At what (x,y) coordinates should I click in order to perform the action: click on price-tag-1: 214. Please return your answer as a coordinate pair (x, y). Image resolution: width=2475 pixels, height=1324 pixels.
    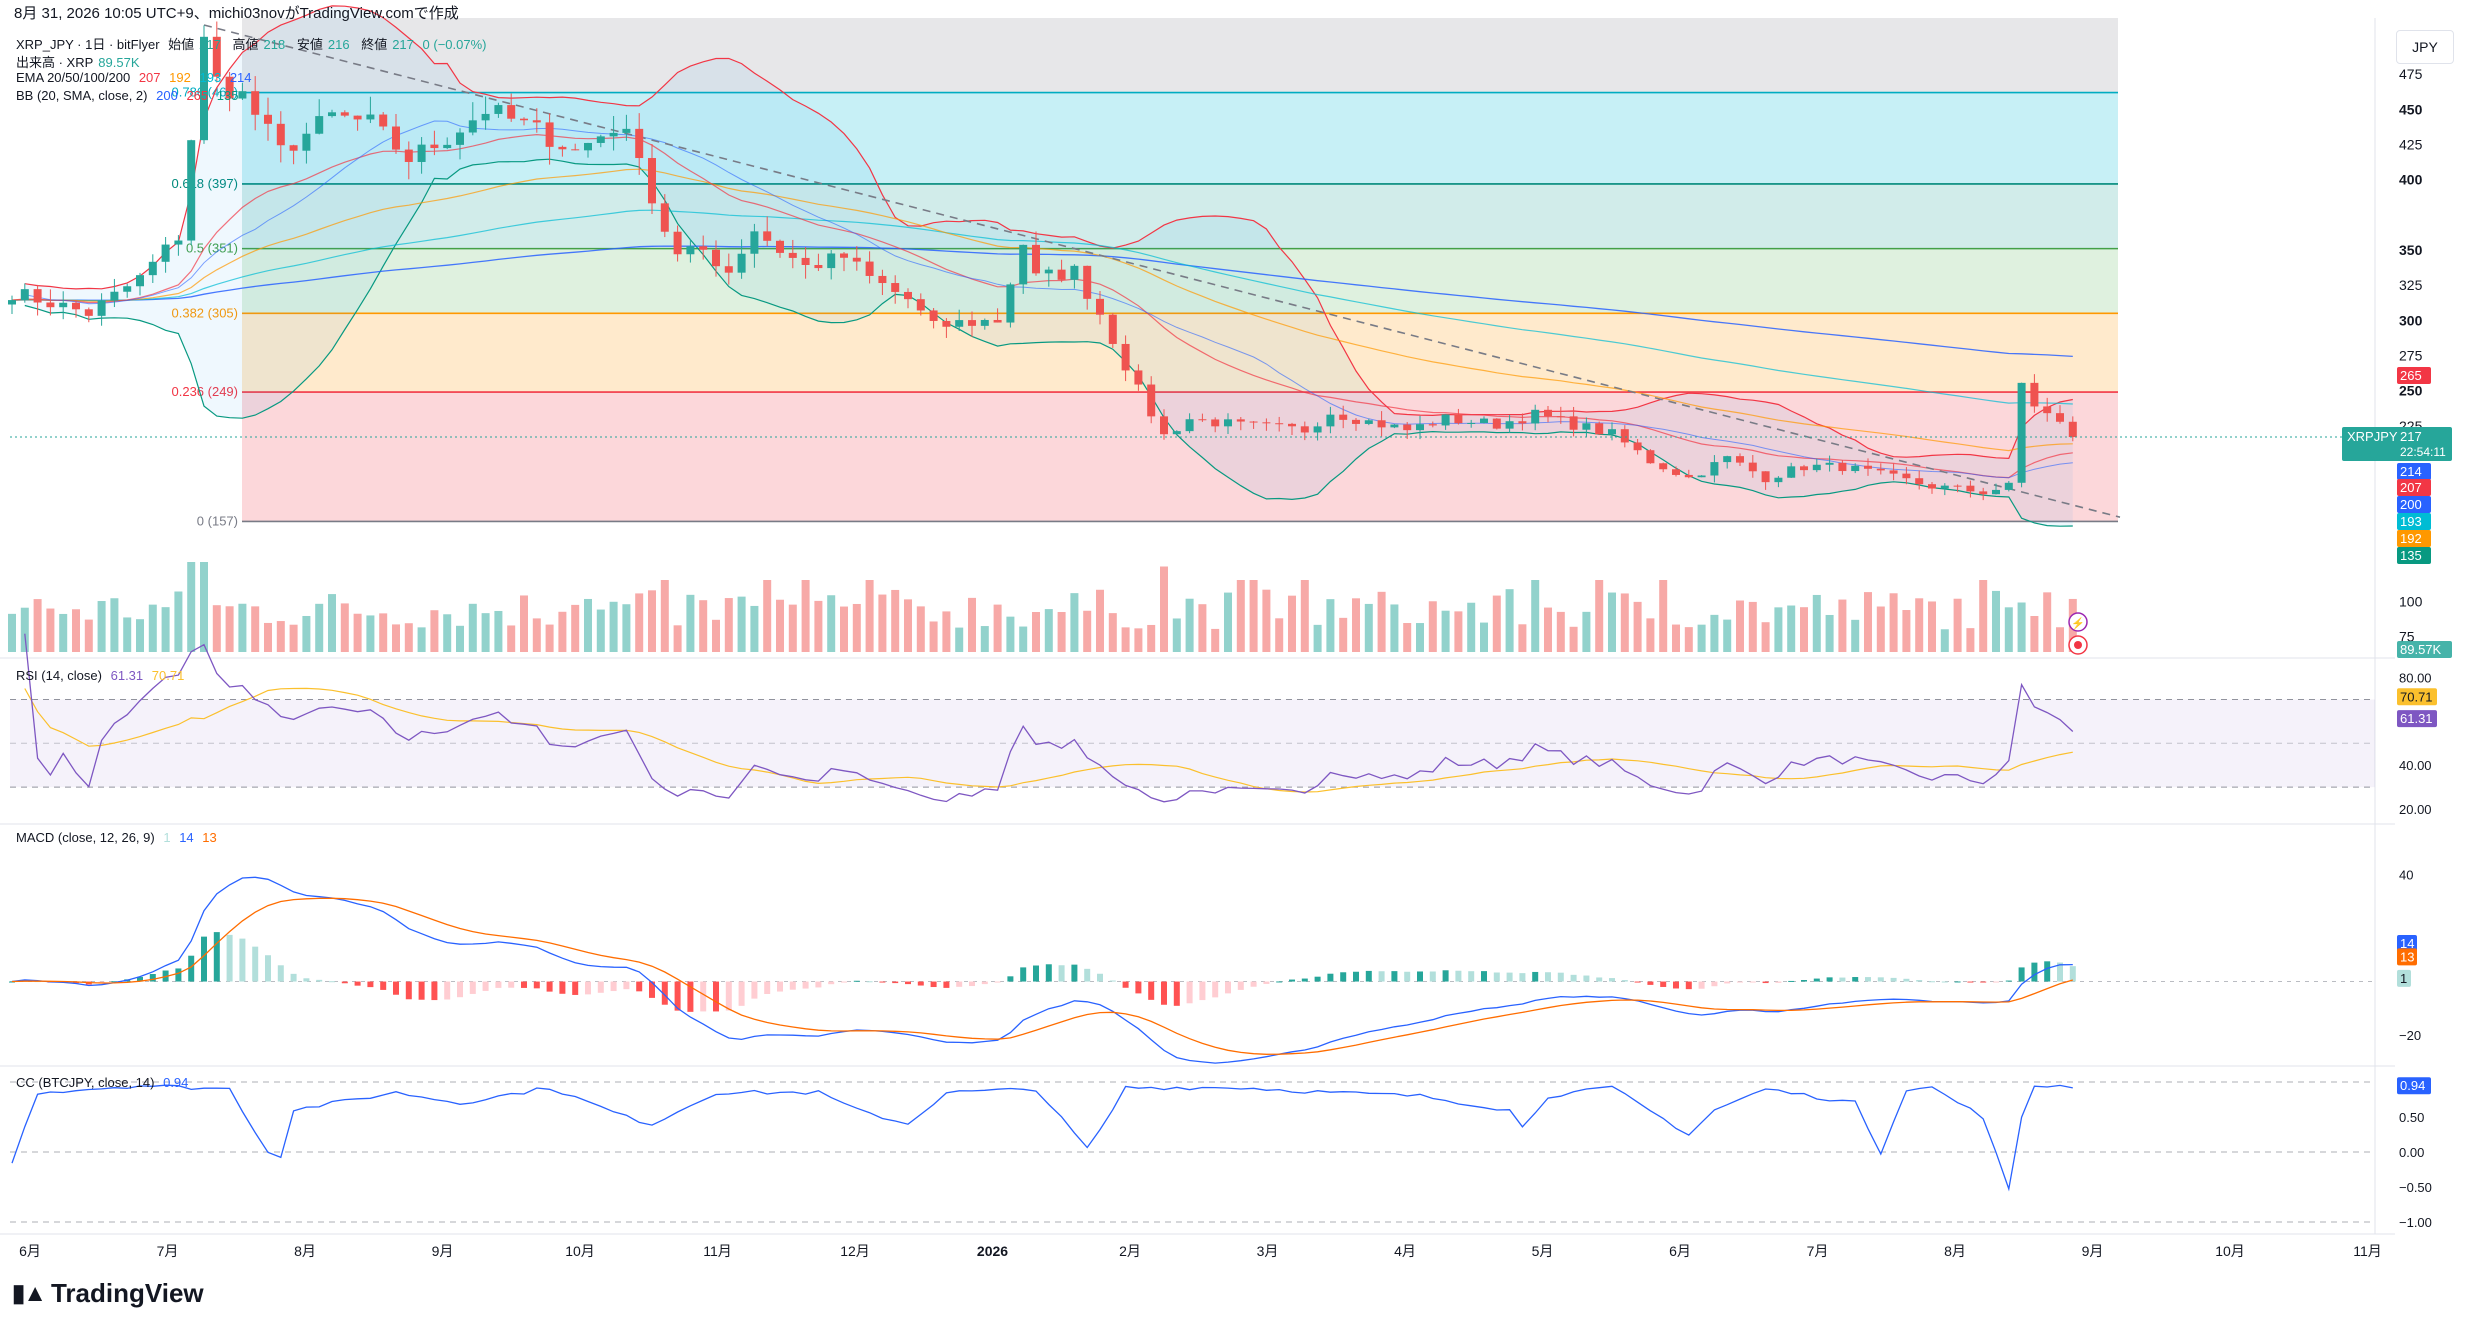
    Looking at the image, I should click on (2411, 471).